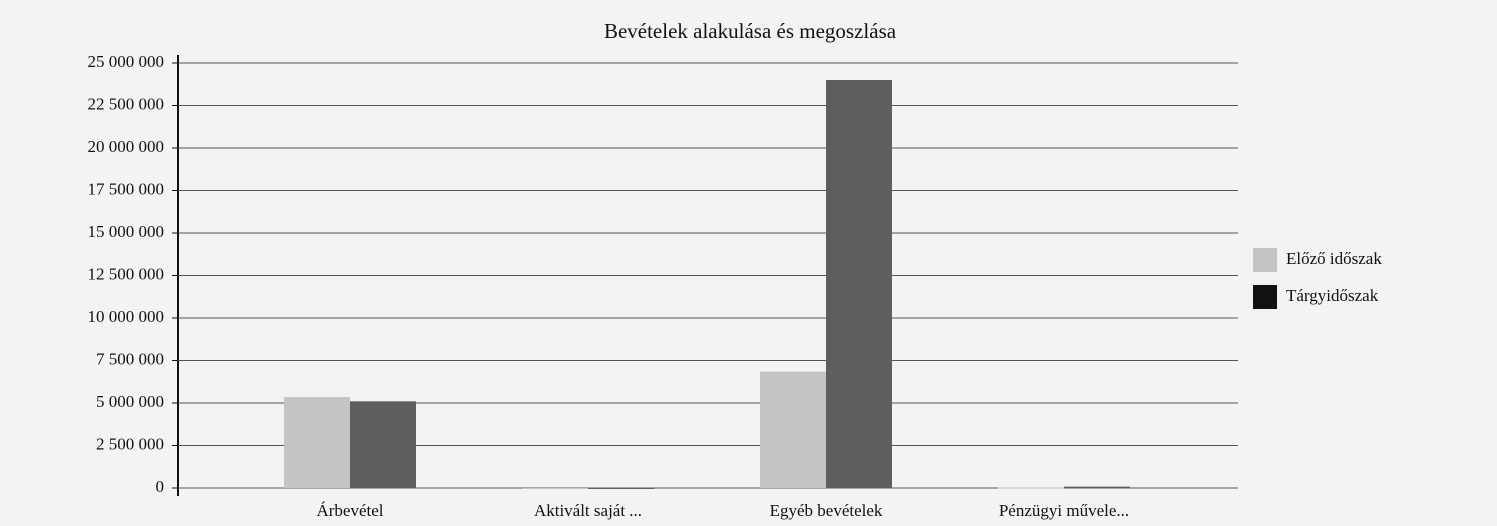 The width and height of the screenshot is (1497, 526). Describe the element at coordinates (126, 103) in the screenshot. I see `y-tick-label: 22 500 000` at that location.